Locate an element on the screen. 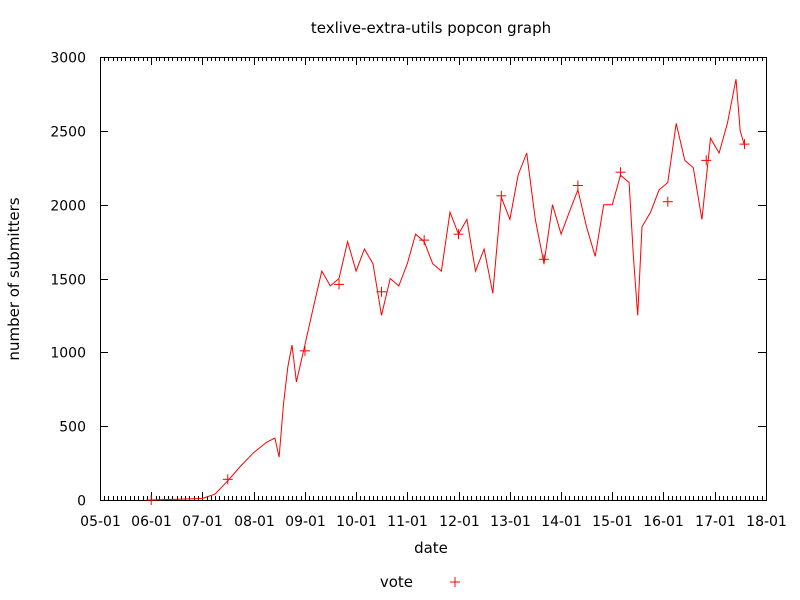 The image size is (800, 600). x-tick-label: 18-01 is located at coordinates (766, 522).